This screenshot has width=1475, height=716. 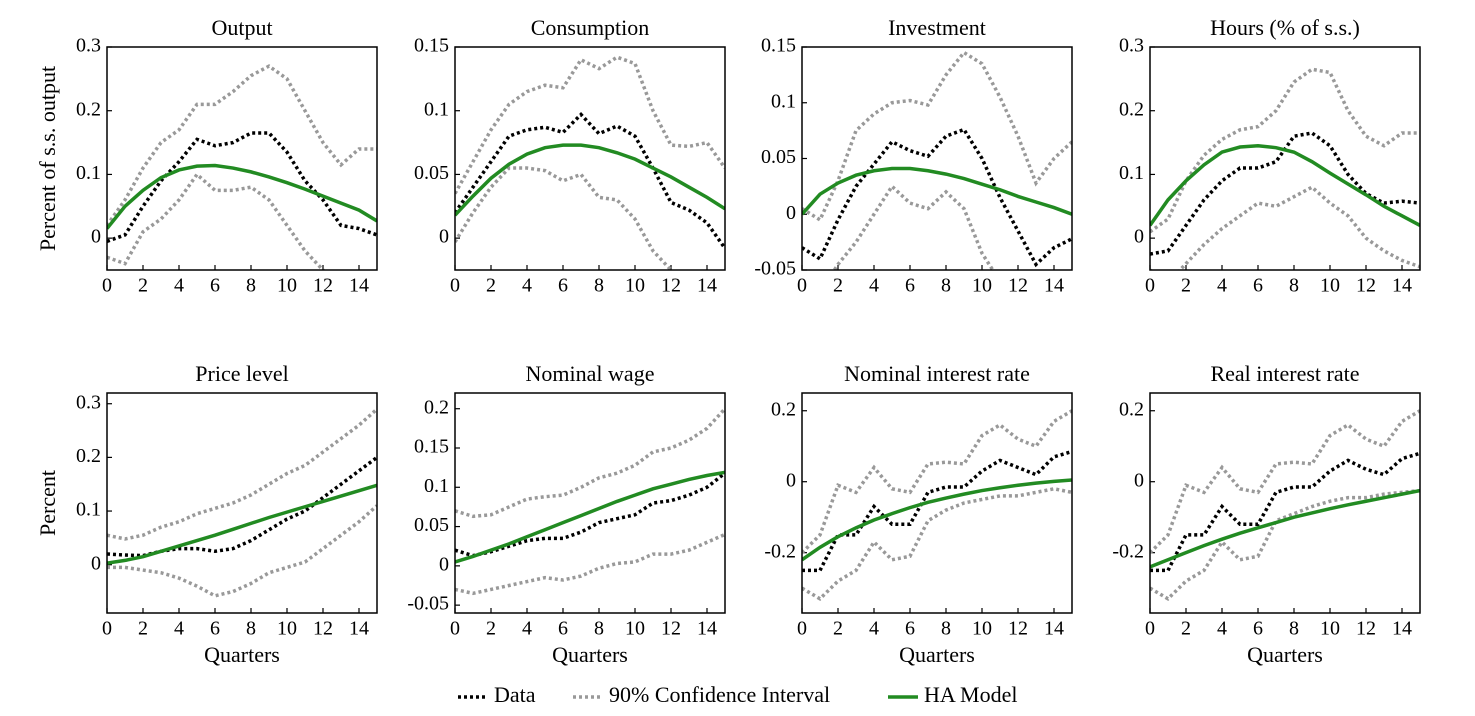 What do you see at coordinates (937, 27) in the screenshot?
I see `panel-title: Investment` at bounding box center [937, 27].